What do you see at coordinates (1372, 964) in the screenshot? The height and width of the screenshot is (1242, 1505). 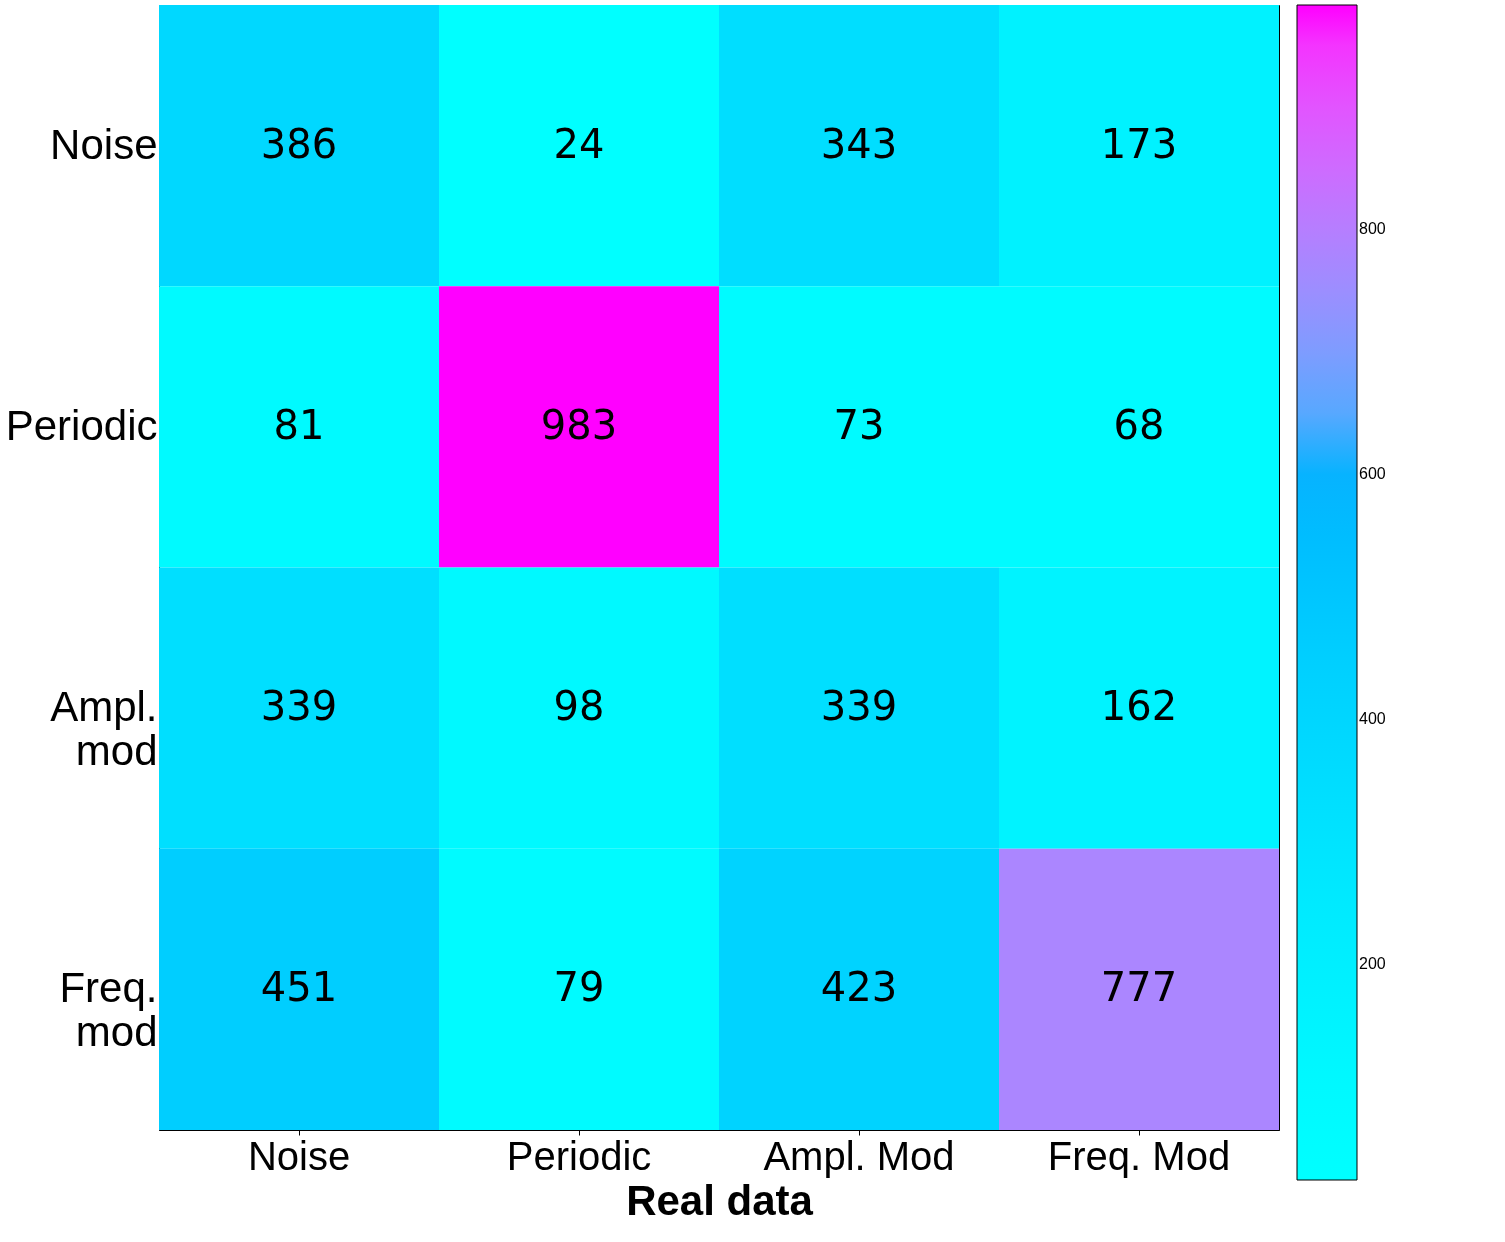 I see `color-bar-label: 200` at bounding box center [1372, 964].